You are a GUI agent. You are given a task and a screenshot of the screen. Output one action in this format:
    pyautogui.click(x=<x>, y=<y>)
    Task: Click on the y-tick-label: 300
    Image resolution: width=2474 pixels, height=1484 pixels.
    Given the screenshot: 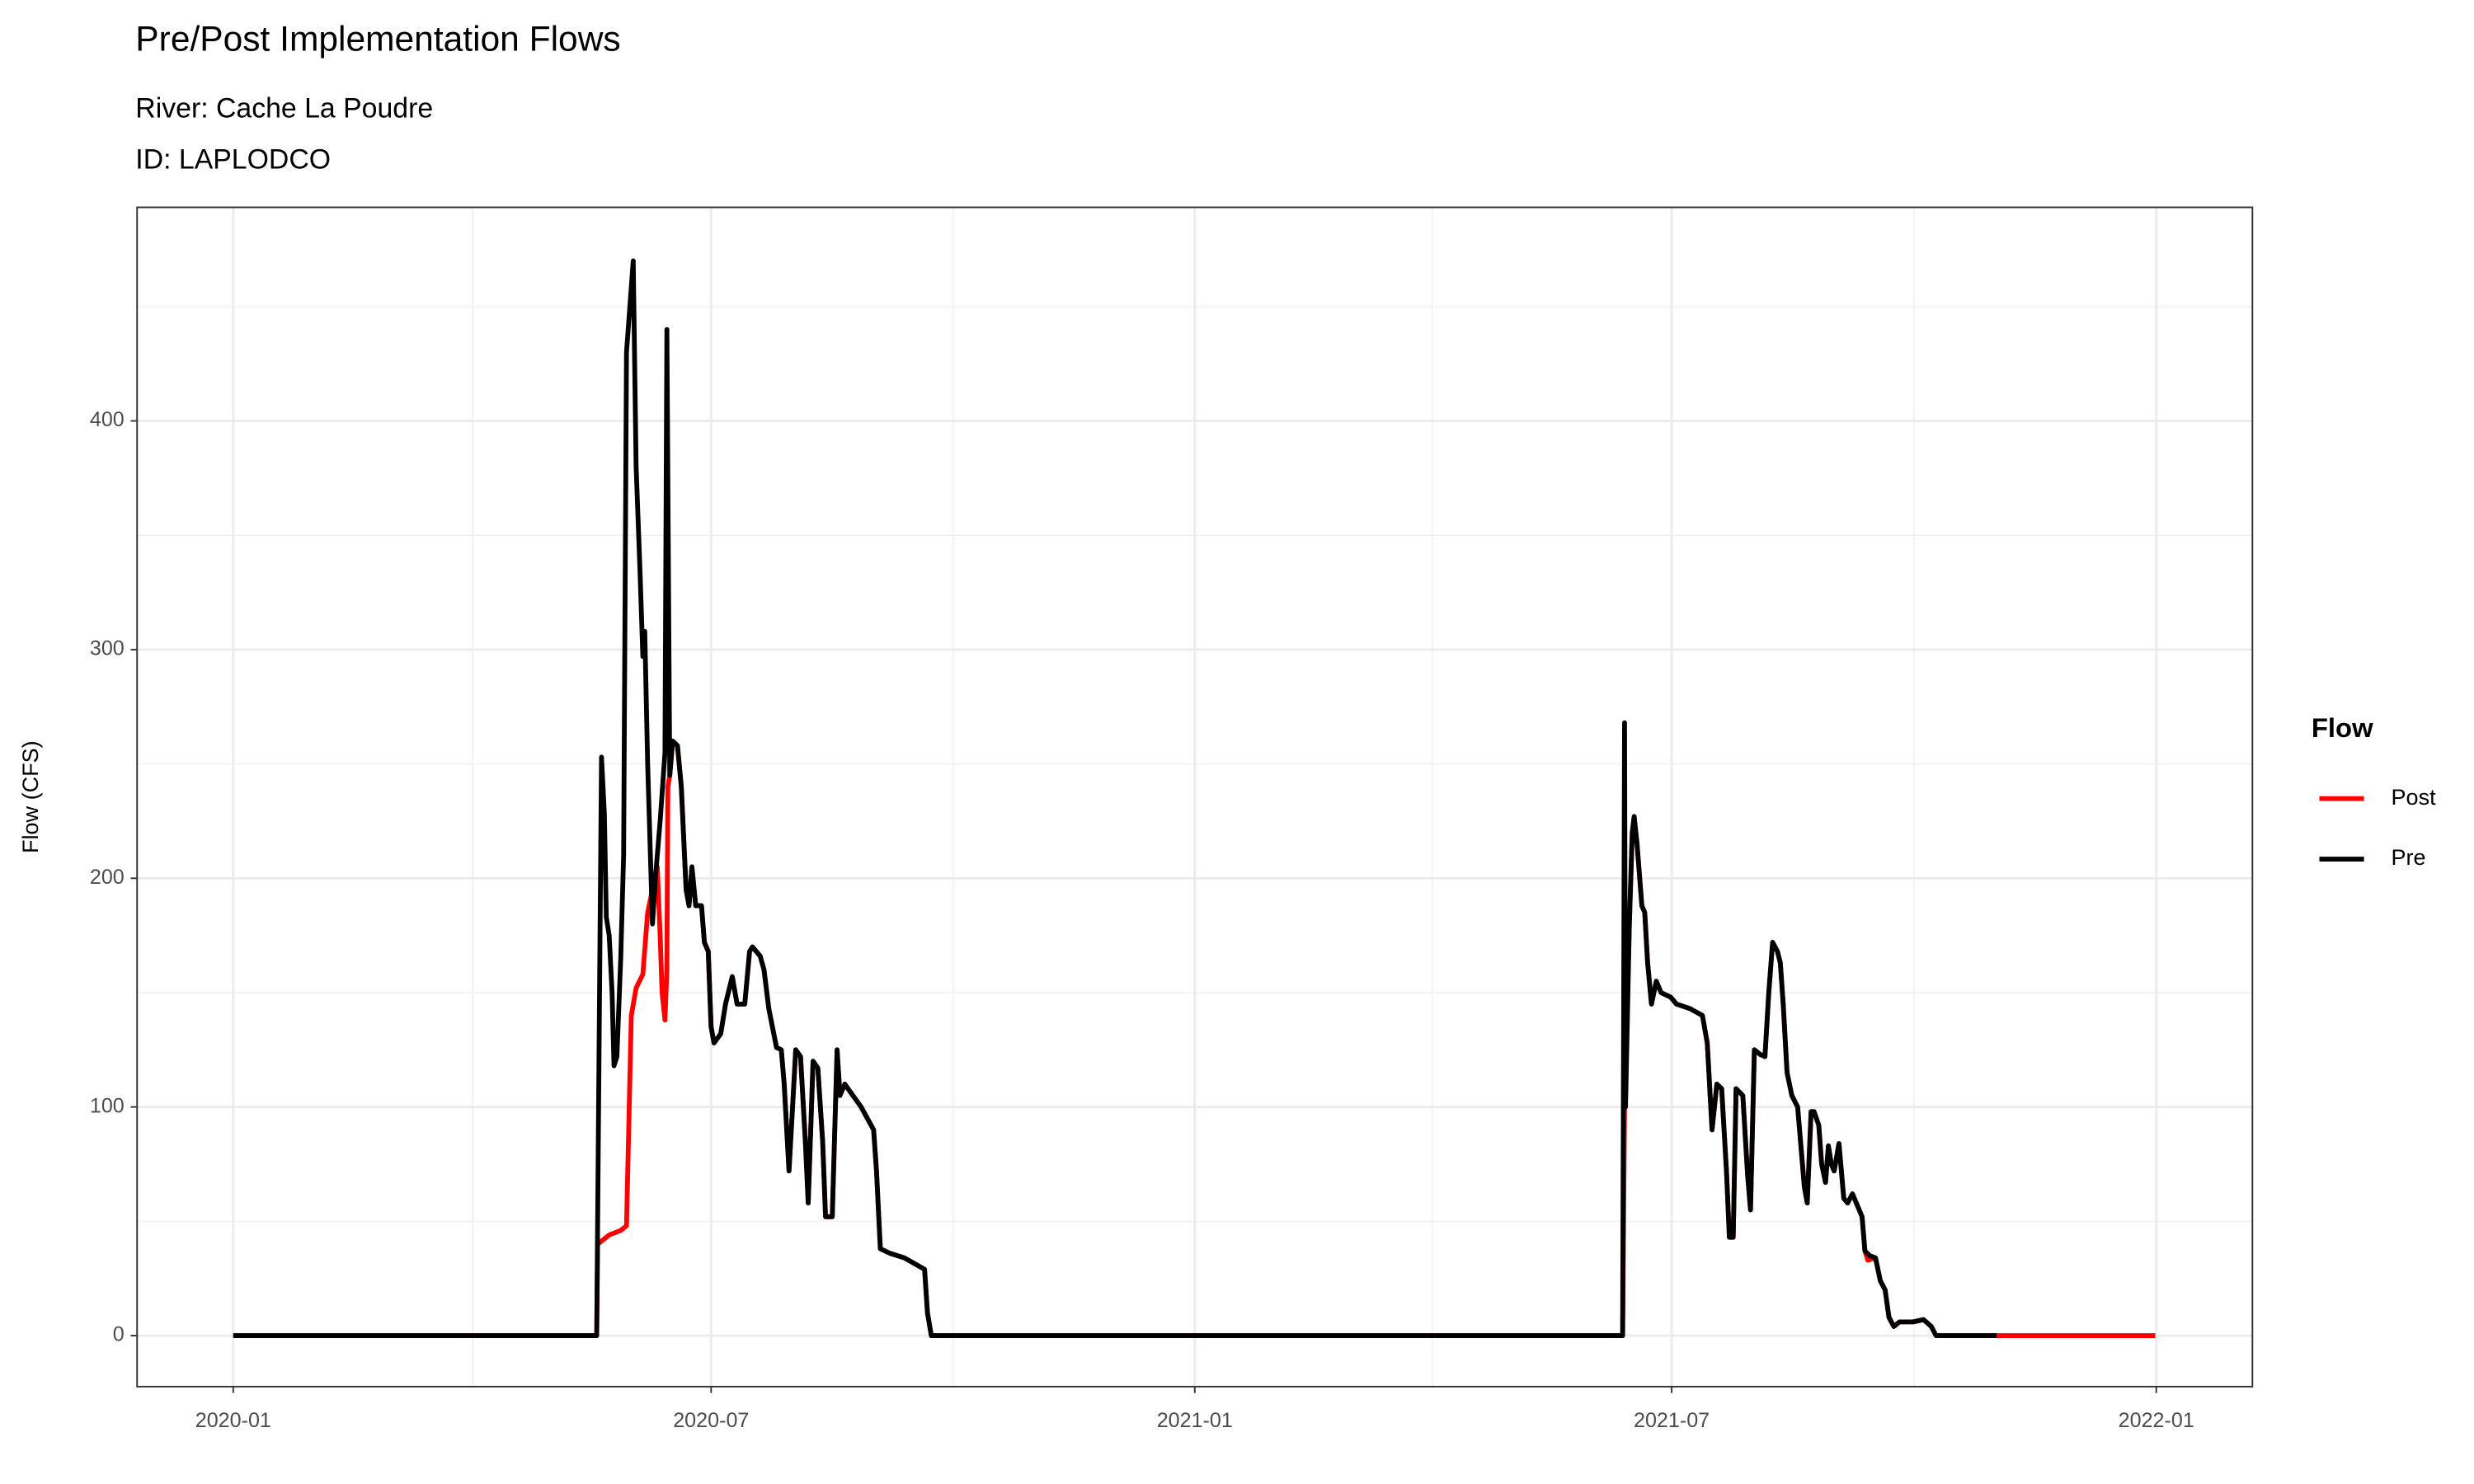 What is the action you would take?
    pyautogui.click(x=107, y=648)
    